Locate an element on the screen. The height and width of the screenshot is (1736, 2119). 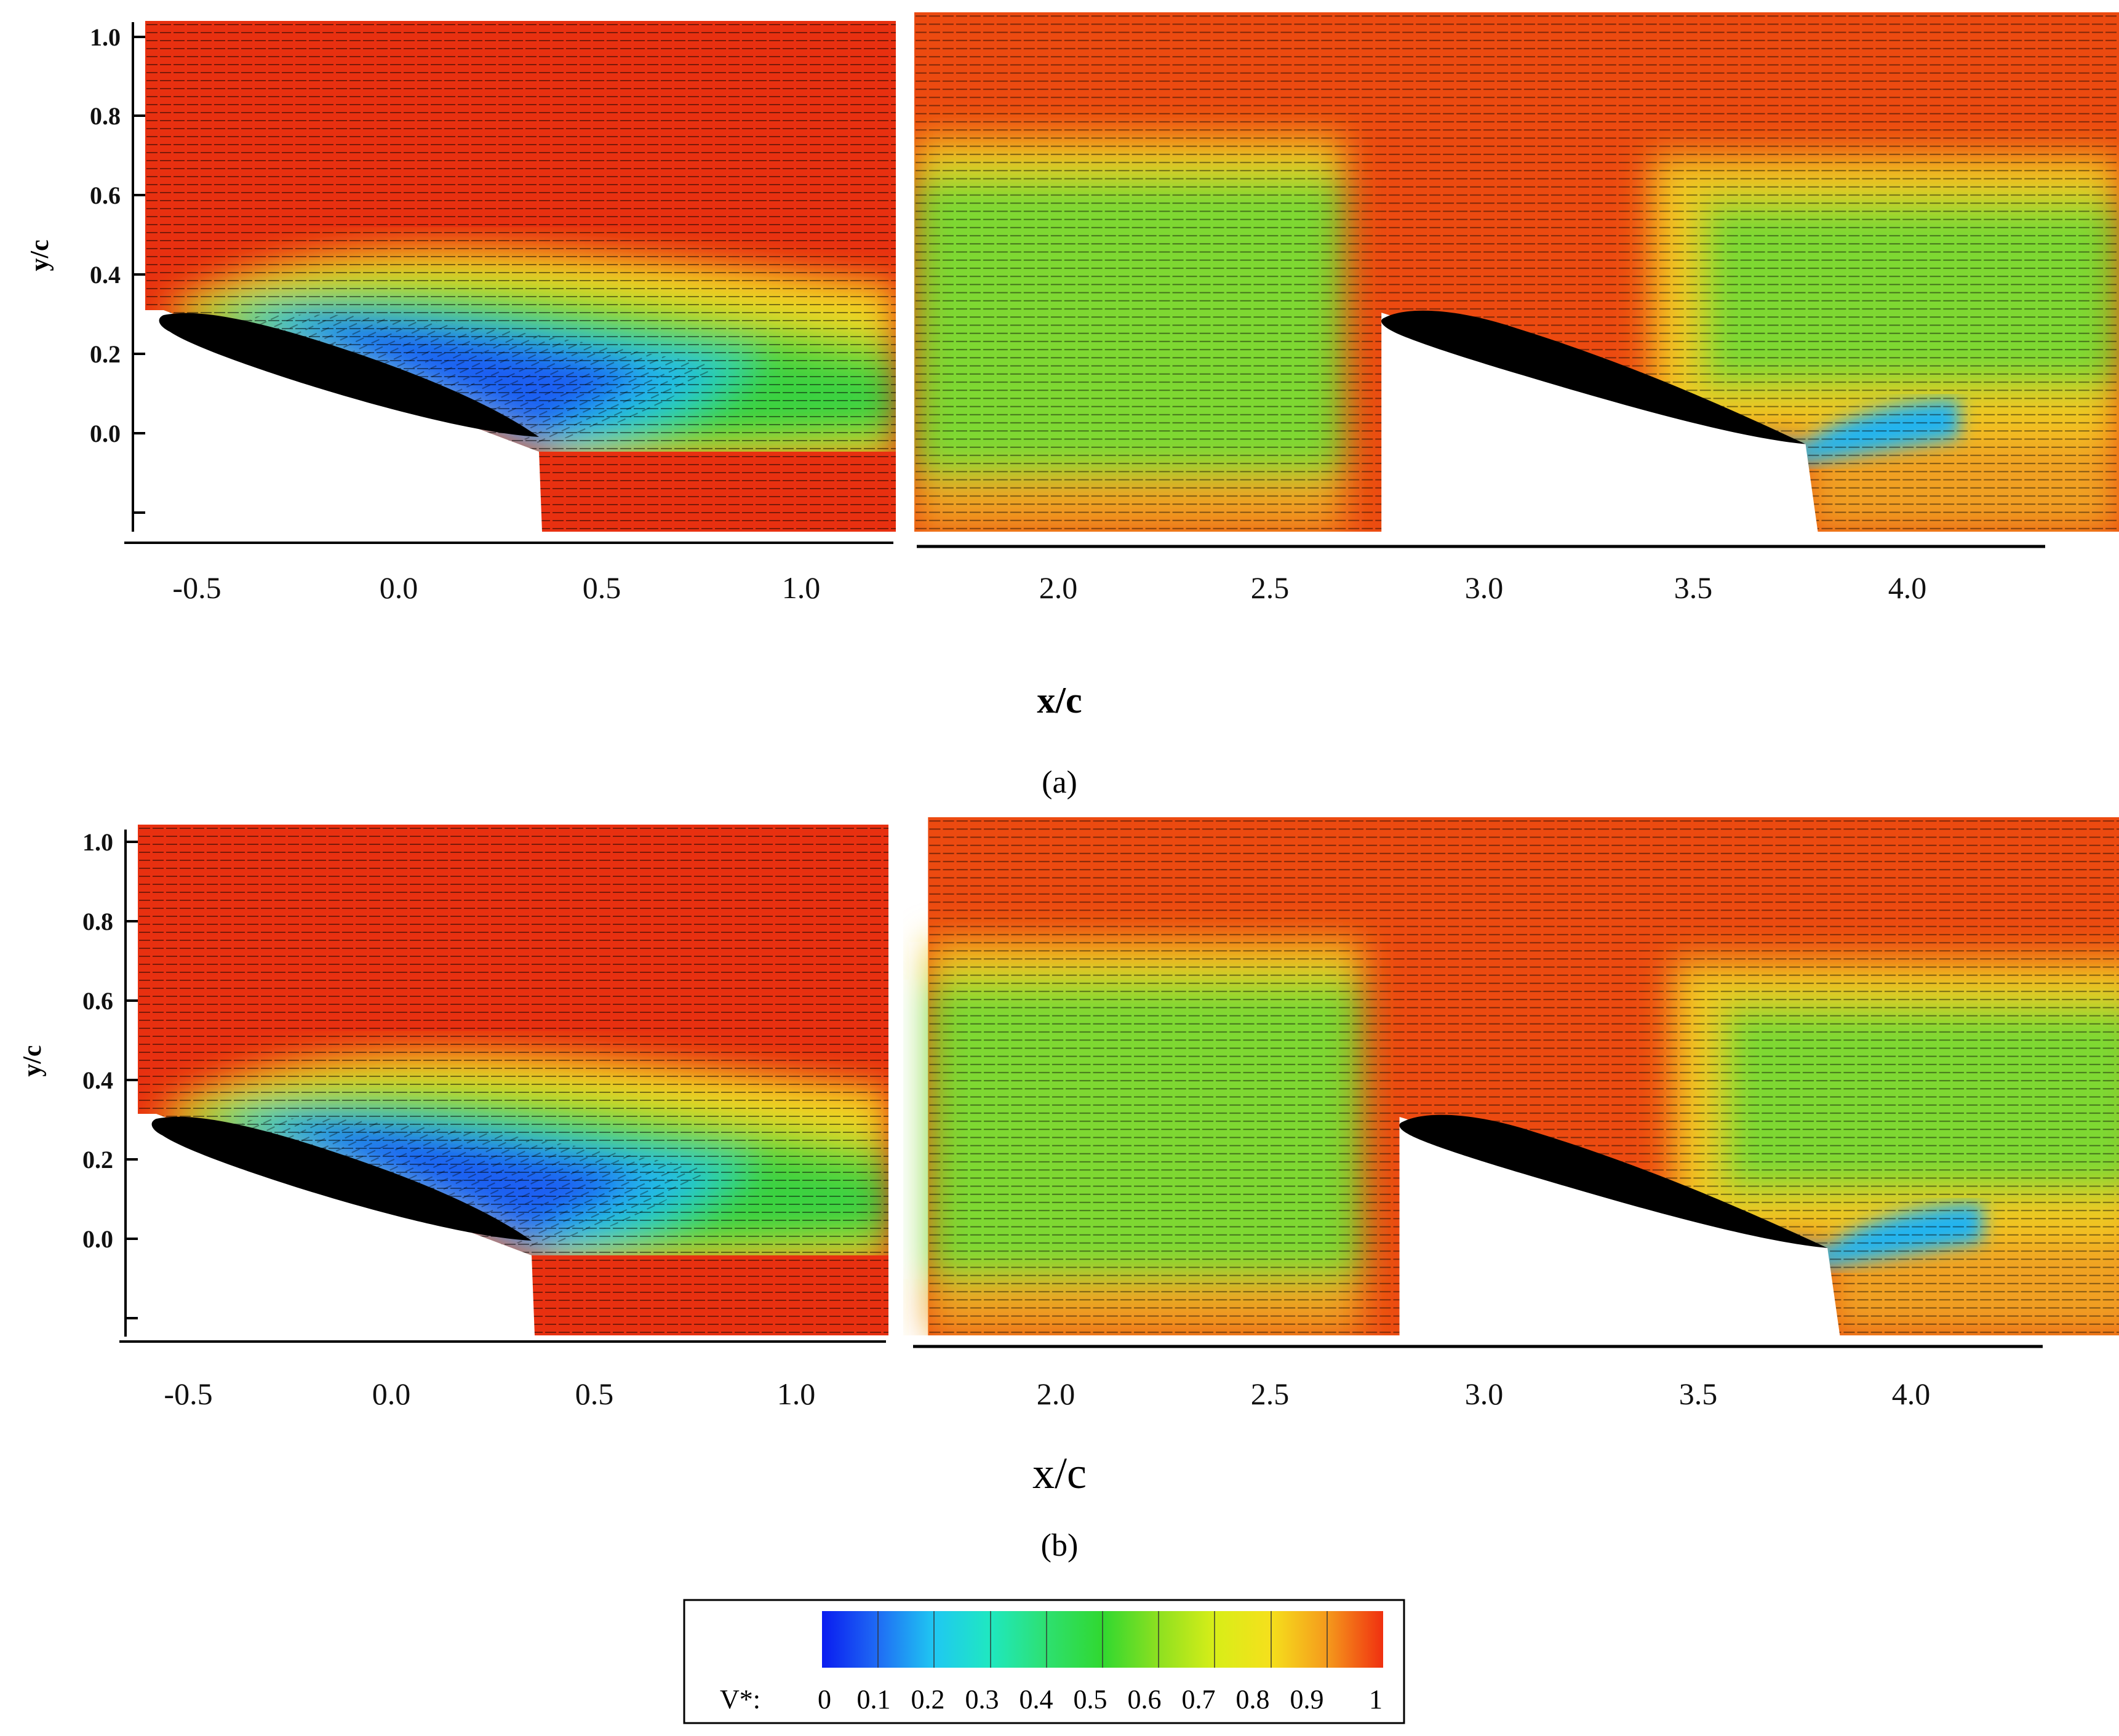
panel-b-ytick-label-1: 1.0 is located at coordinates (97, 842).